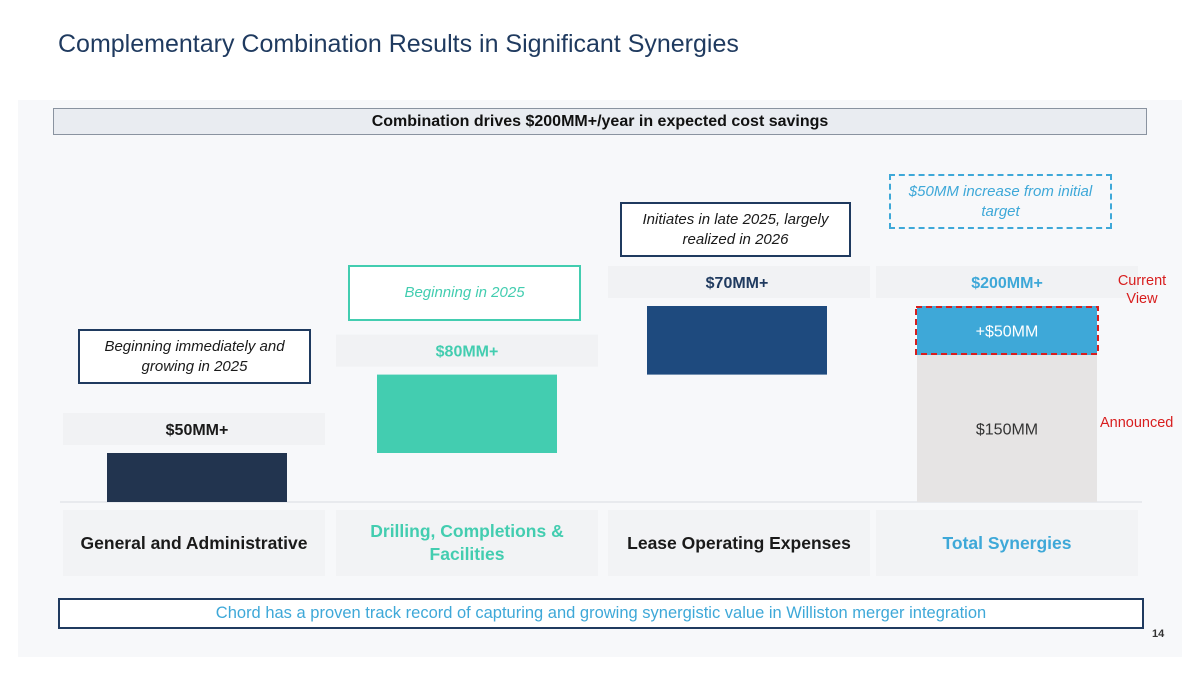 The image size is (1200, 675). I want to click on total-segment-increase, so click(1007, 330).